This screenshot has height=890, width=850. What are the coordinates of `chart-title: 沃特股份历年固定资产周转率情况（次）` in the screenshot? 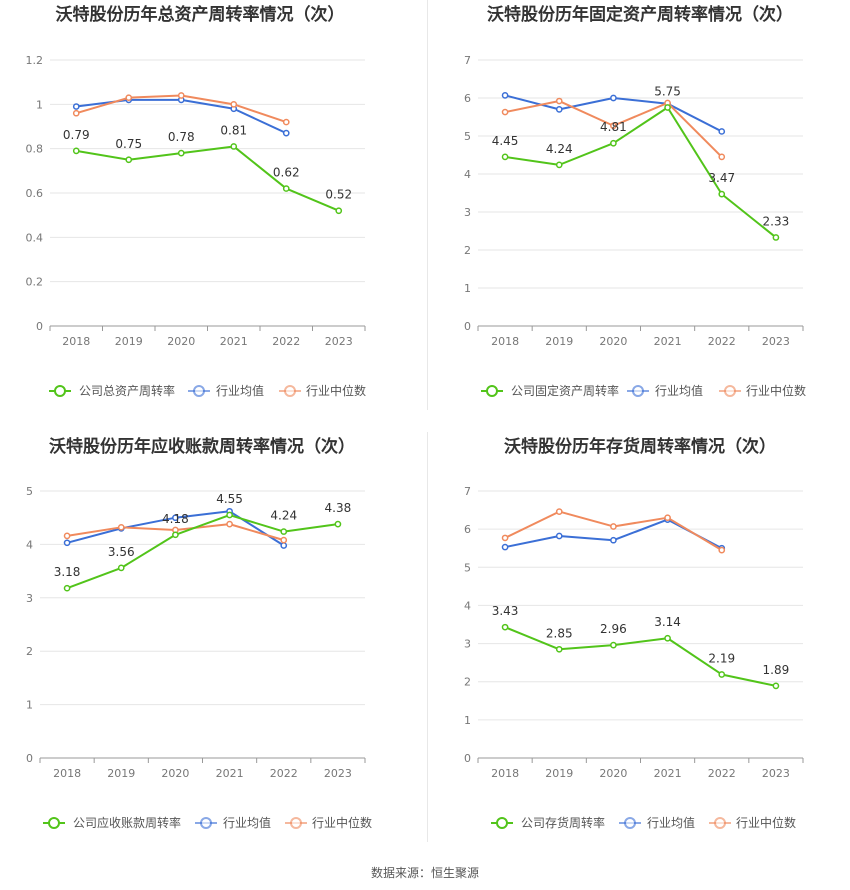 It's located at (640, 14).